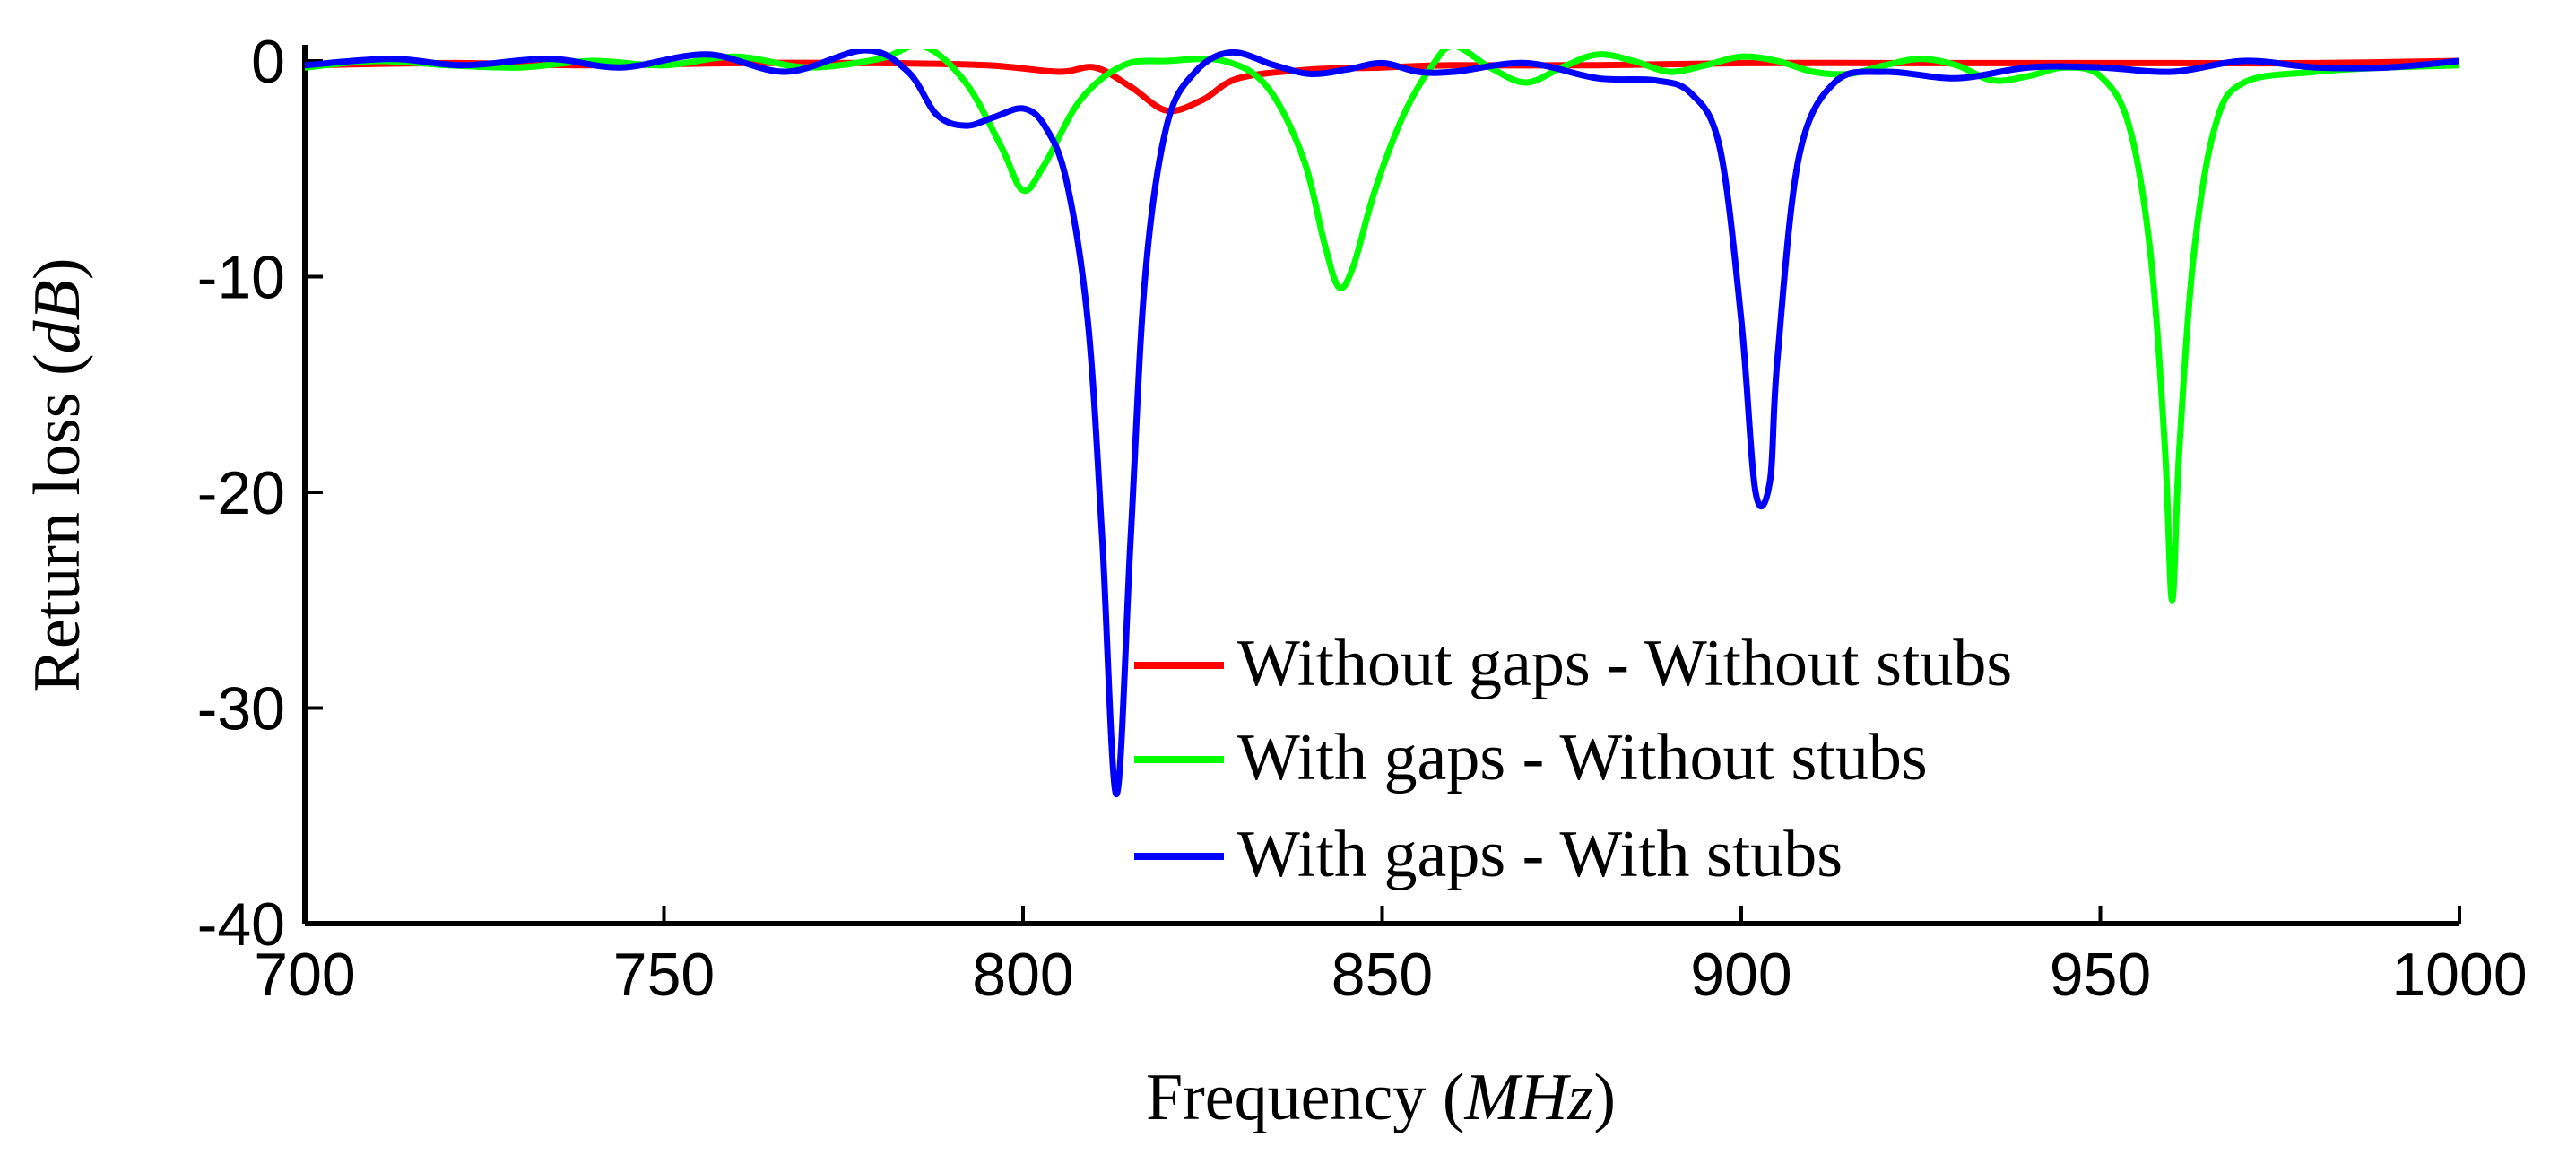 The width and height of the screenshot is (2576, 1155). What do you see at coordinates (1624, 664) in the screenshot?
I see `legend-label: Without gaps - Without stubs` at bounding box center [1624, 664].